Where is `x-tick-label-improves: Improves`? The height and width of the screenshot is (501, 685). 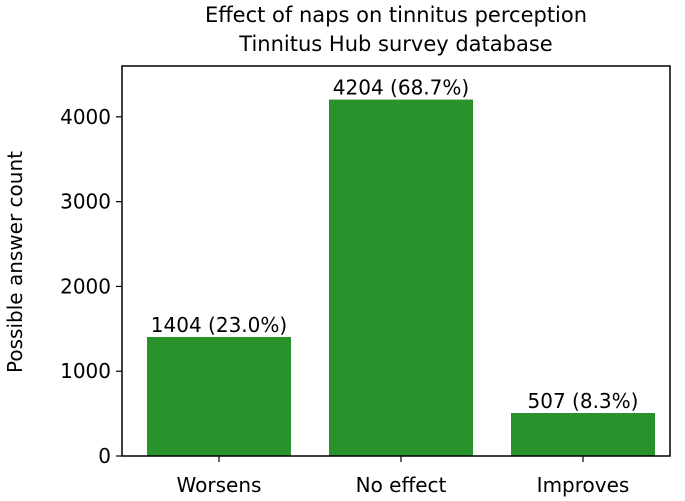 x-tick-label-improves: Improves is located at coordinates (583, 485).